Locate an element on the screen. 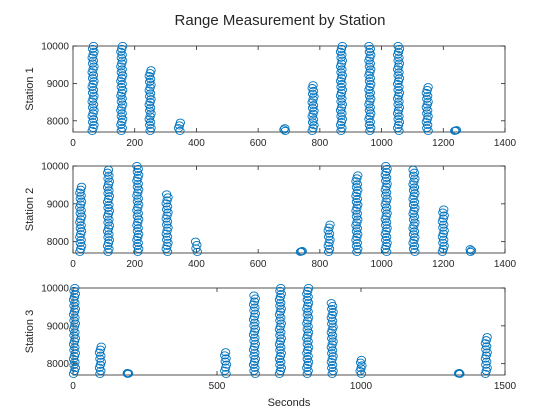 This screenshot has height=420, width=560. x-tick-label: 800 is located at coordinates (320, 143).